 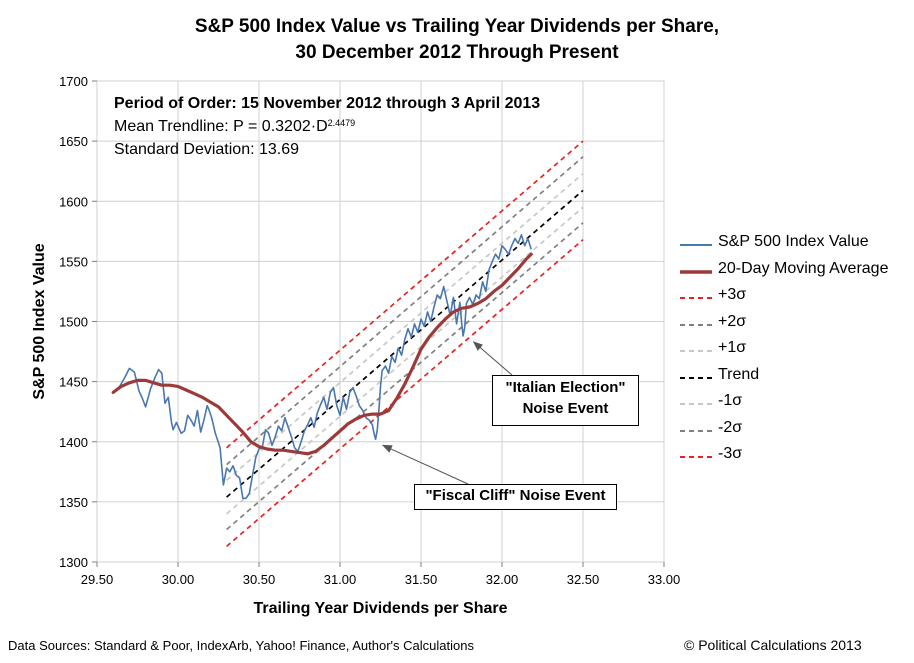 What do you see at coordinates (793, 241) in the screenshot?
I see `legend-label: S&P 500 Index Value` at bounding box center [793, 241].